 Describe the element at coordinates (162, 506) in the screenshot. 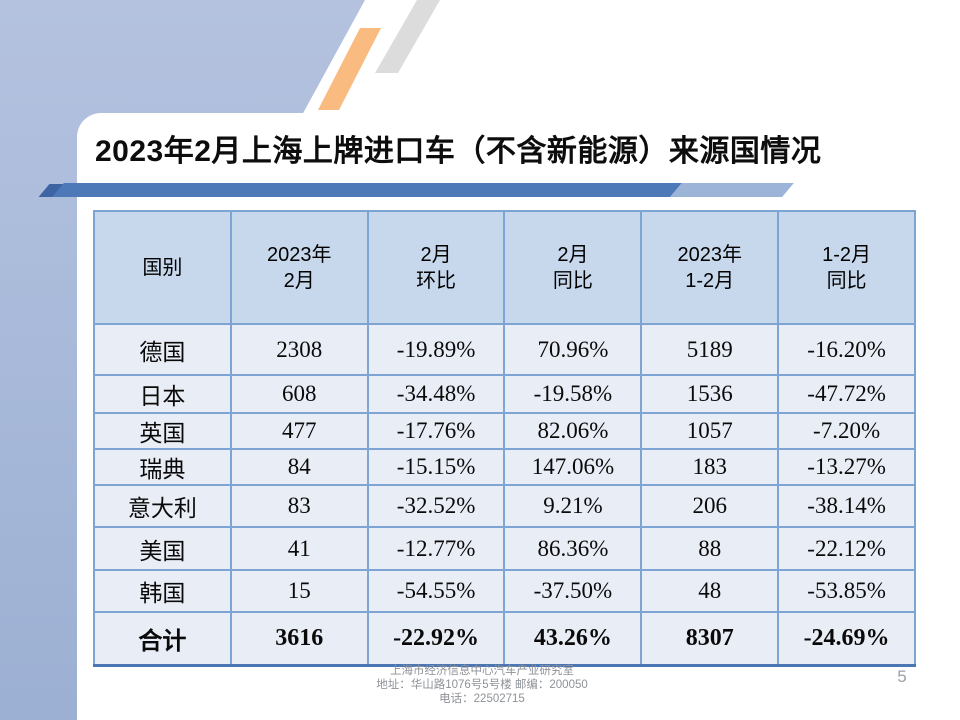

I see `country-cell: 意大利` at that location.